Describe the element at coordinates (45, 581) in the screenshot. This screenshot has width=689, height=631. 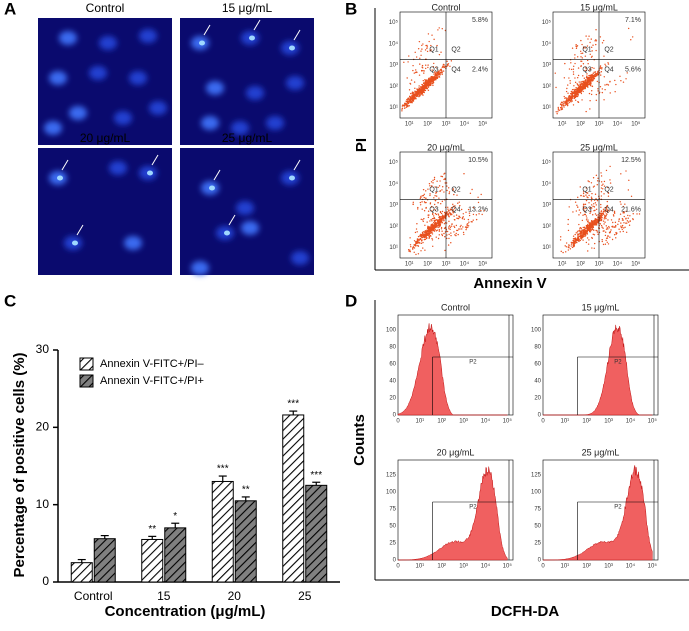
I see `y-tick-label: 0` at that location.